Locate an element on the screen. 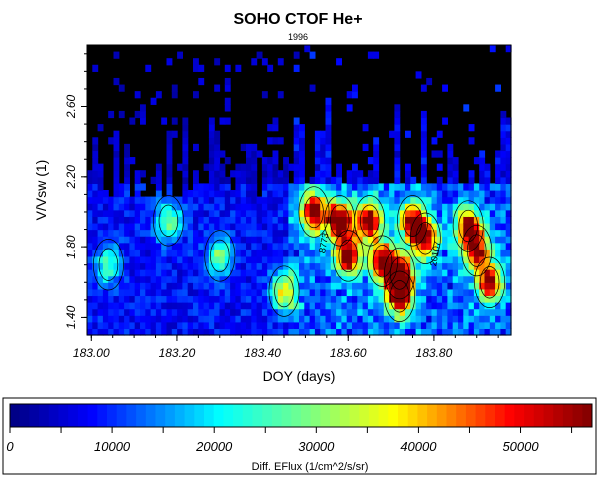  contour-line is located at coordinates (425, 238).